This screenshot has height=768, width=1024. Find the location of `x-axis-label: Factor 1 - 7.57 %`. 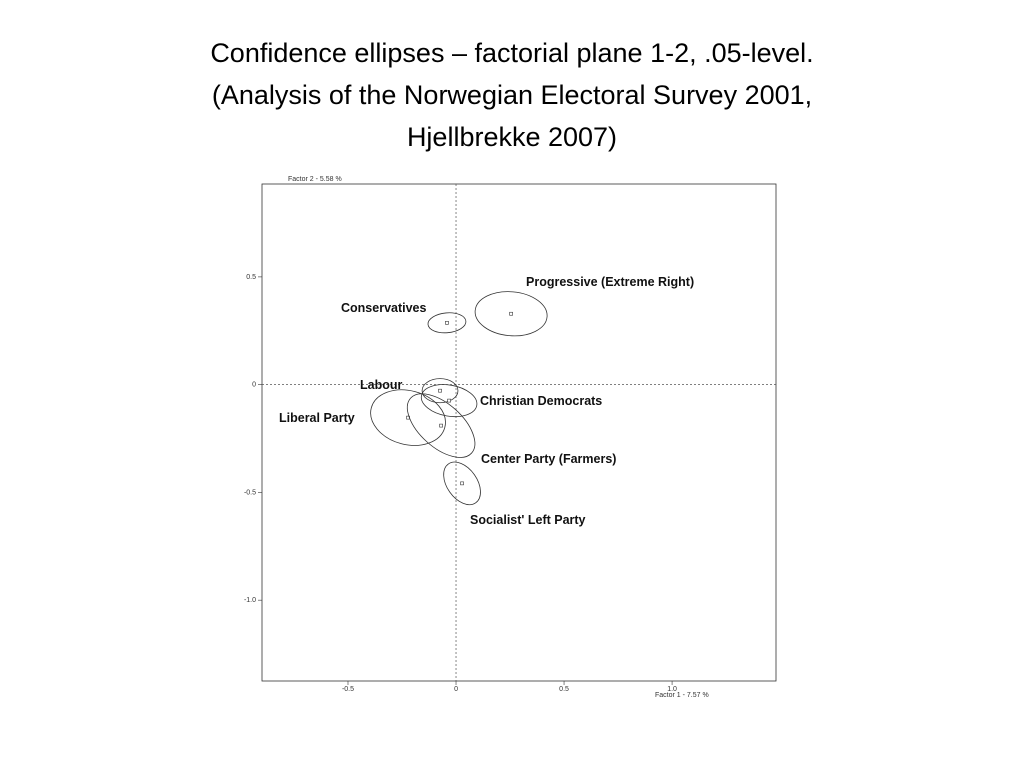

x-axis-label: Factor 1 - 7.57 % is located at coordinates (682, 695).